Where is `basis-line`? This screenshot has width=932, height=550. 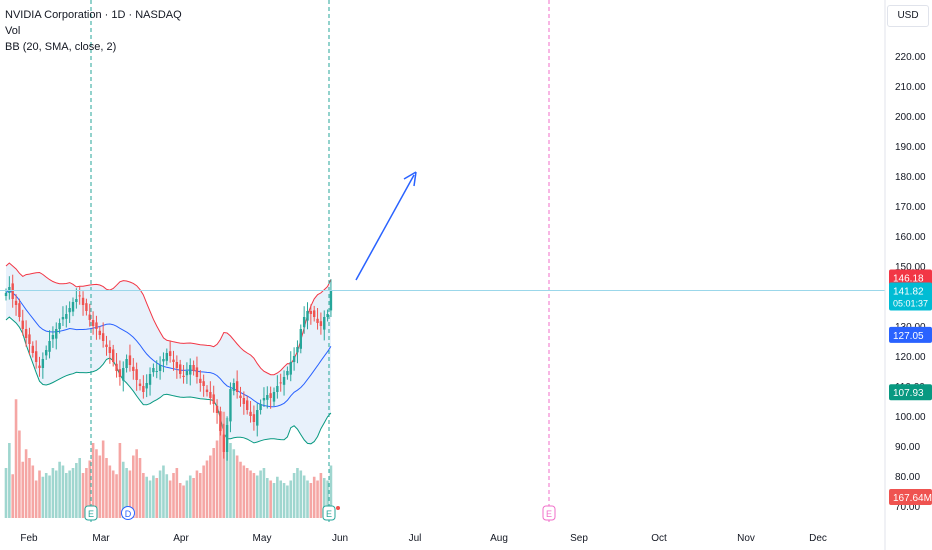 basis-line is located at coordinates (168, 348).